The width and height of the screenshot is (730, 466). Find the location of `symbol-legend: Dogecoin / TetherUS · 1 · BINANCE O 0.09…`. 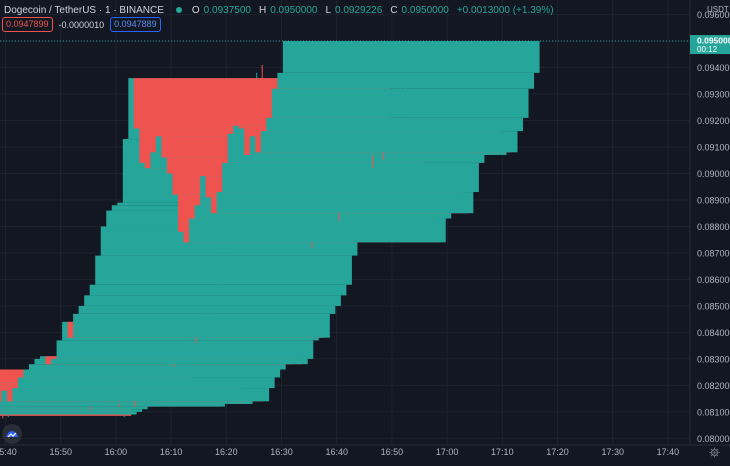

symbol-legend: Dogecoin / TetherUS · 1 · BINANCE O 0.09… is located at coordinates (281, 10).